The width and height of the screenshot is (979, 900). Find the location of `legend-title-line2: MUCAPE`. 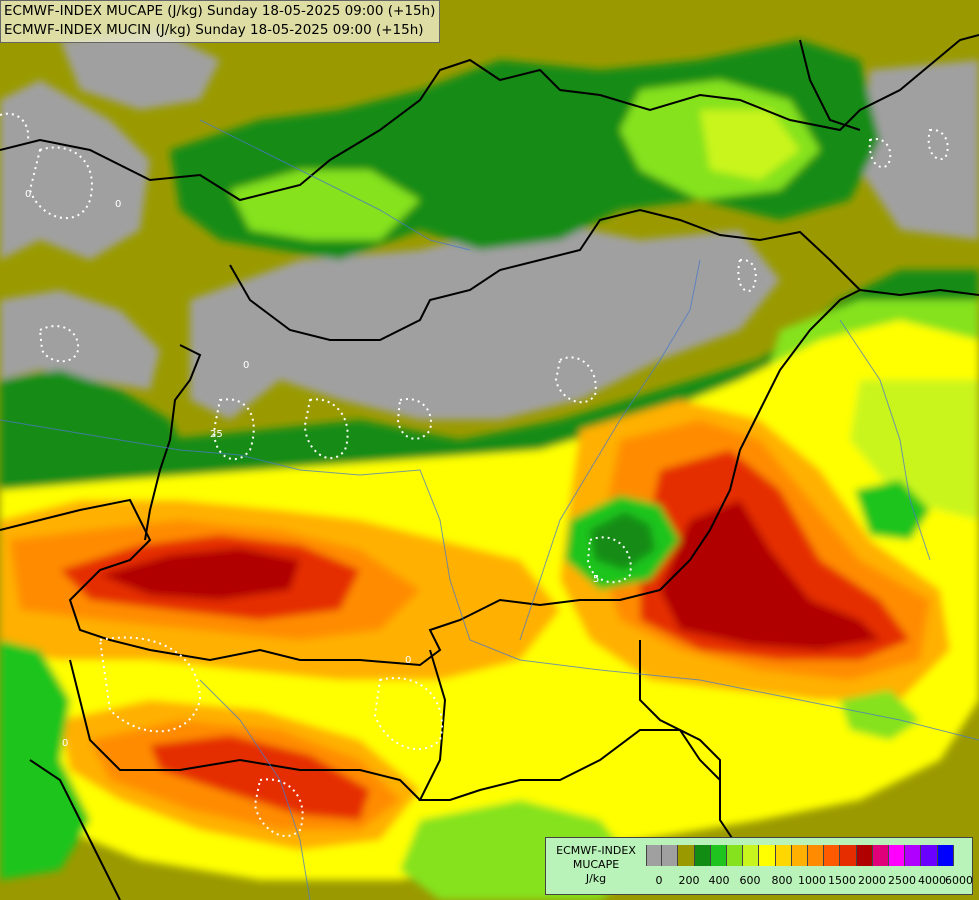

legend-title-line2: MUCAPE is located at coordinates (596, 864).